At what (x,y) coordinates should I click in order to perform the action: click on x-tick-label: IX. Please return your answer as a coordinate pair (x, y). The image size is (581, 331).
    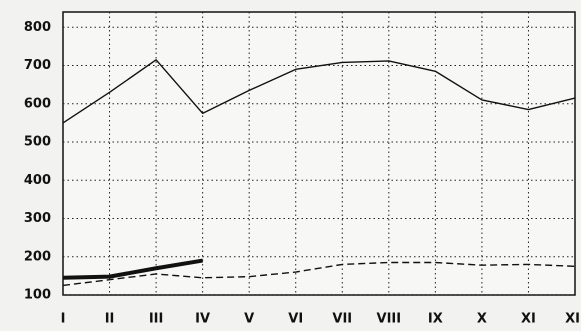
    Looking at the image, I should click on (435, 319).